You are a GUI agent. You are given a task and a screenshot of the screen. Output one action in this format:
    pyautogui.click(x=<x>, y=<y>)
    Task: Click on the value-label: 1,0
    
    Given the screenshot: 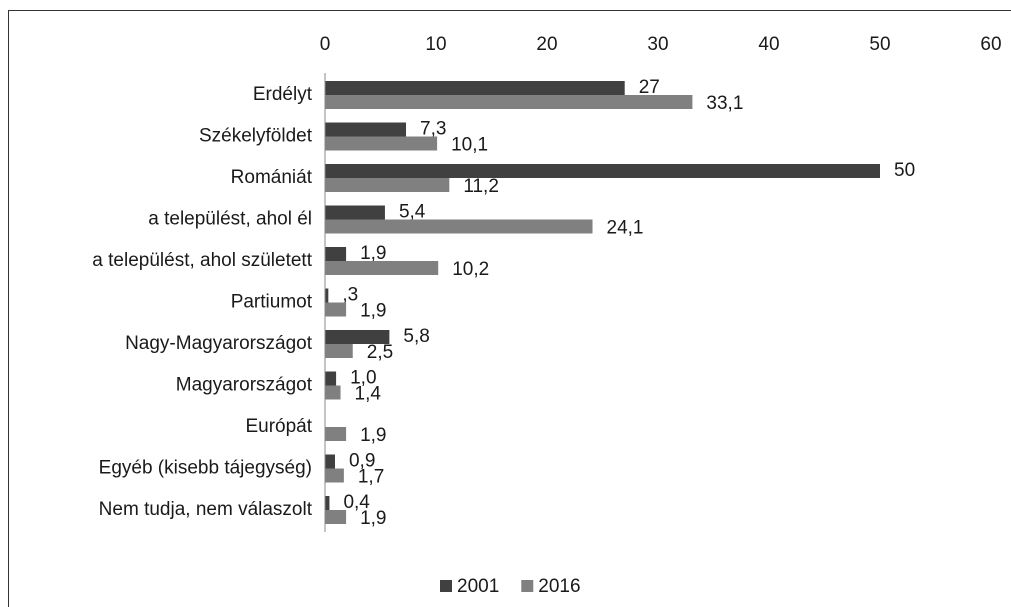 What is the action you would take?
    pyautogui.click(x=363, y=378)
    